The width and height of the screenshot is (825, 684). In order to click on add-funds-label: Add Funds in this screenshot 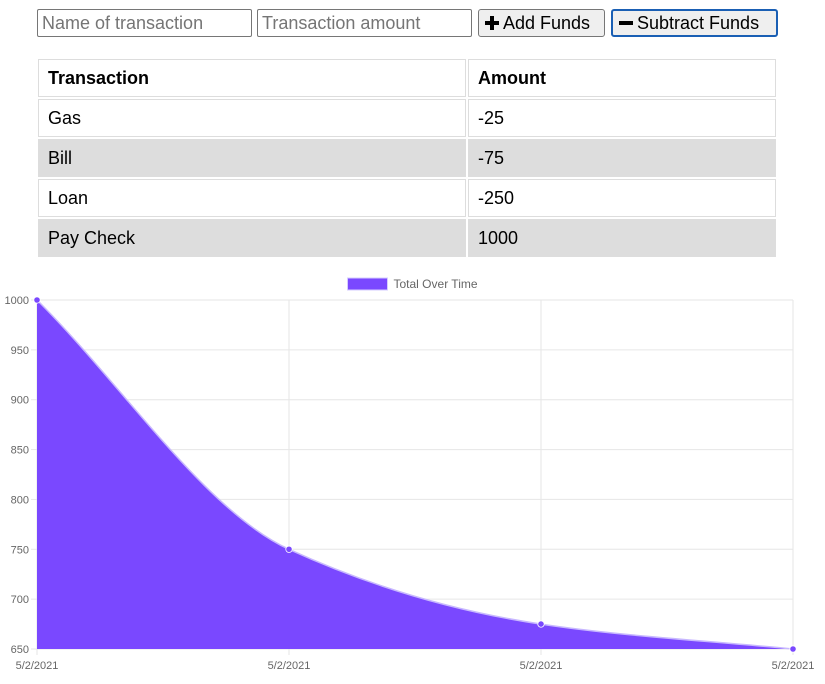, I will do `click(547, 22)`.